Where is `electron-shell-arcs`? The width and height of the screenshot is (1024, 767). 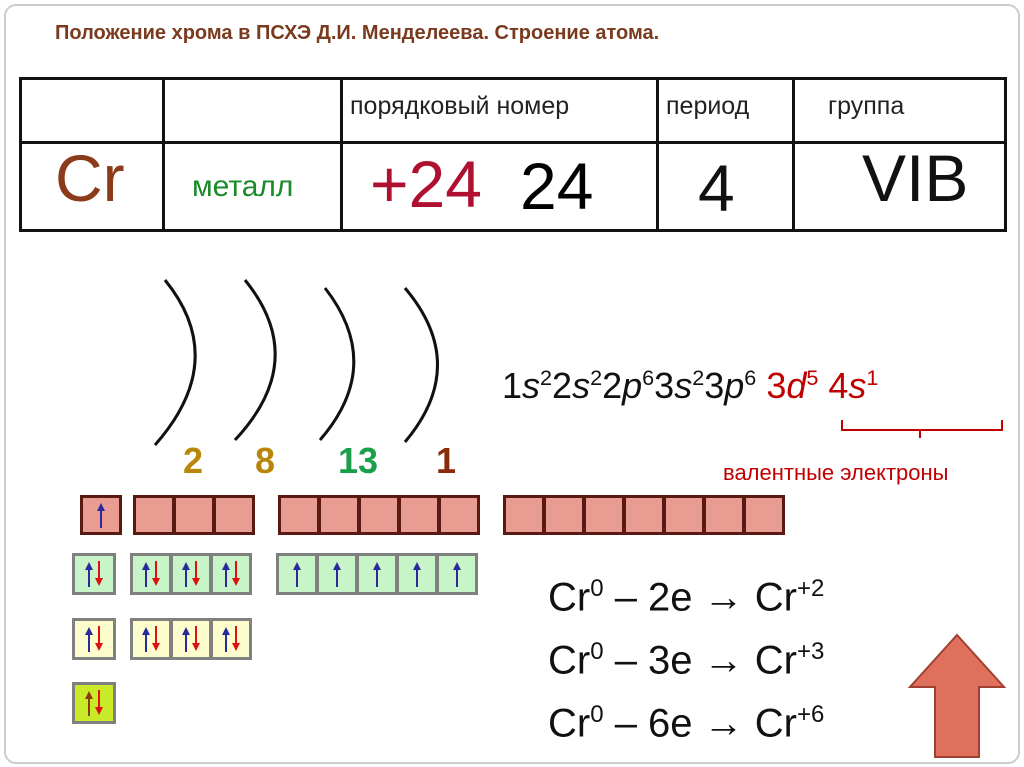 electron-shell-arcs is located at coordinates (296, 362).